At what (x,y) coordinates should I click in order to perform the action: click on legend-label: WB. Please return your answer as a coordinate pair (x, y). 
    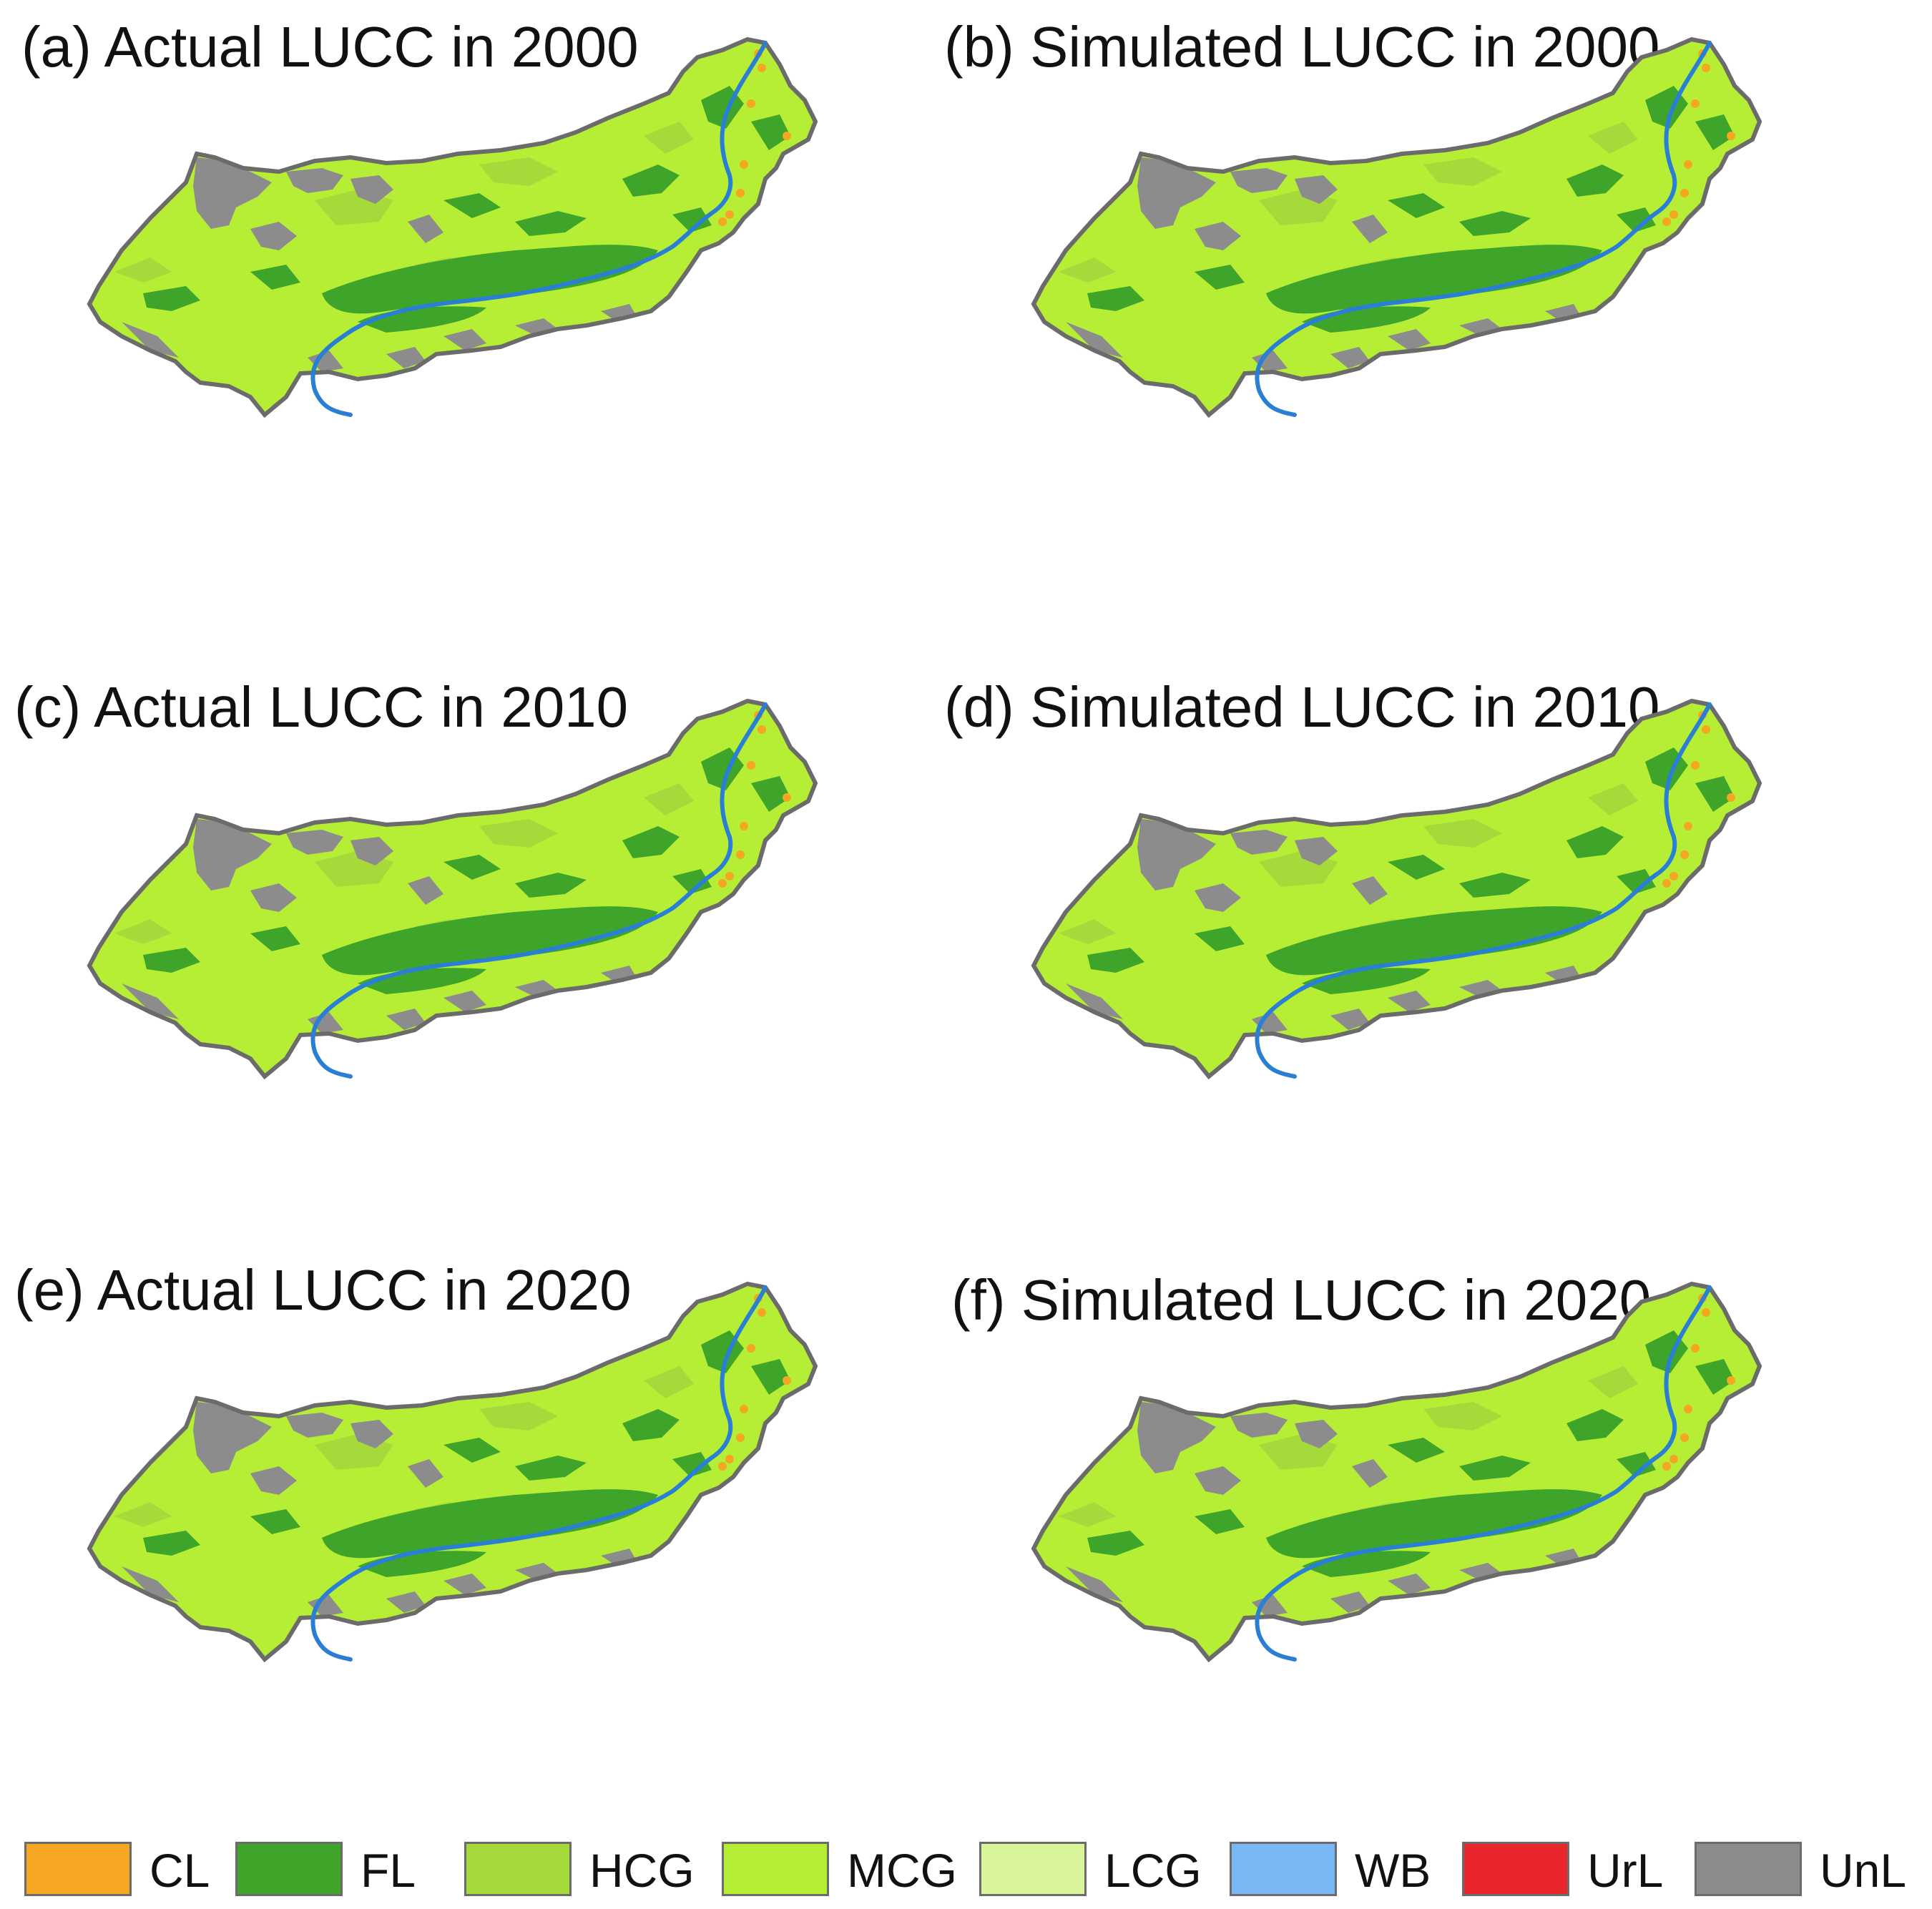
    Looking at the image, I should click on (1393, 1870).